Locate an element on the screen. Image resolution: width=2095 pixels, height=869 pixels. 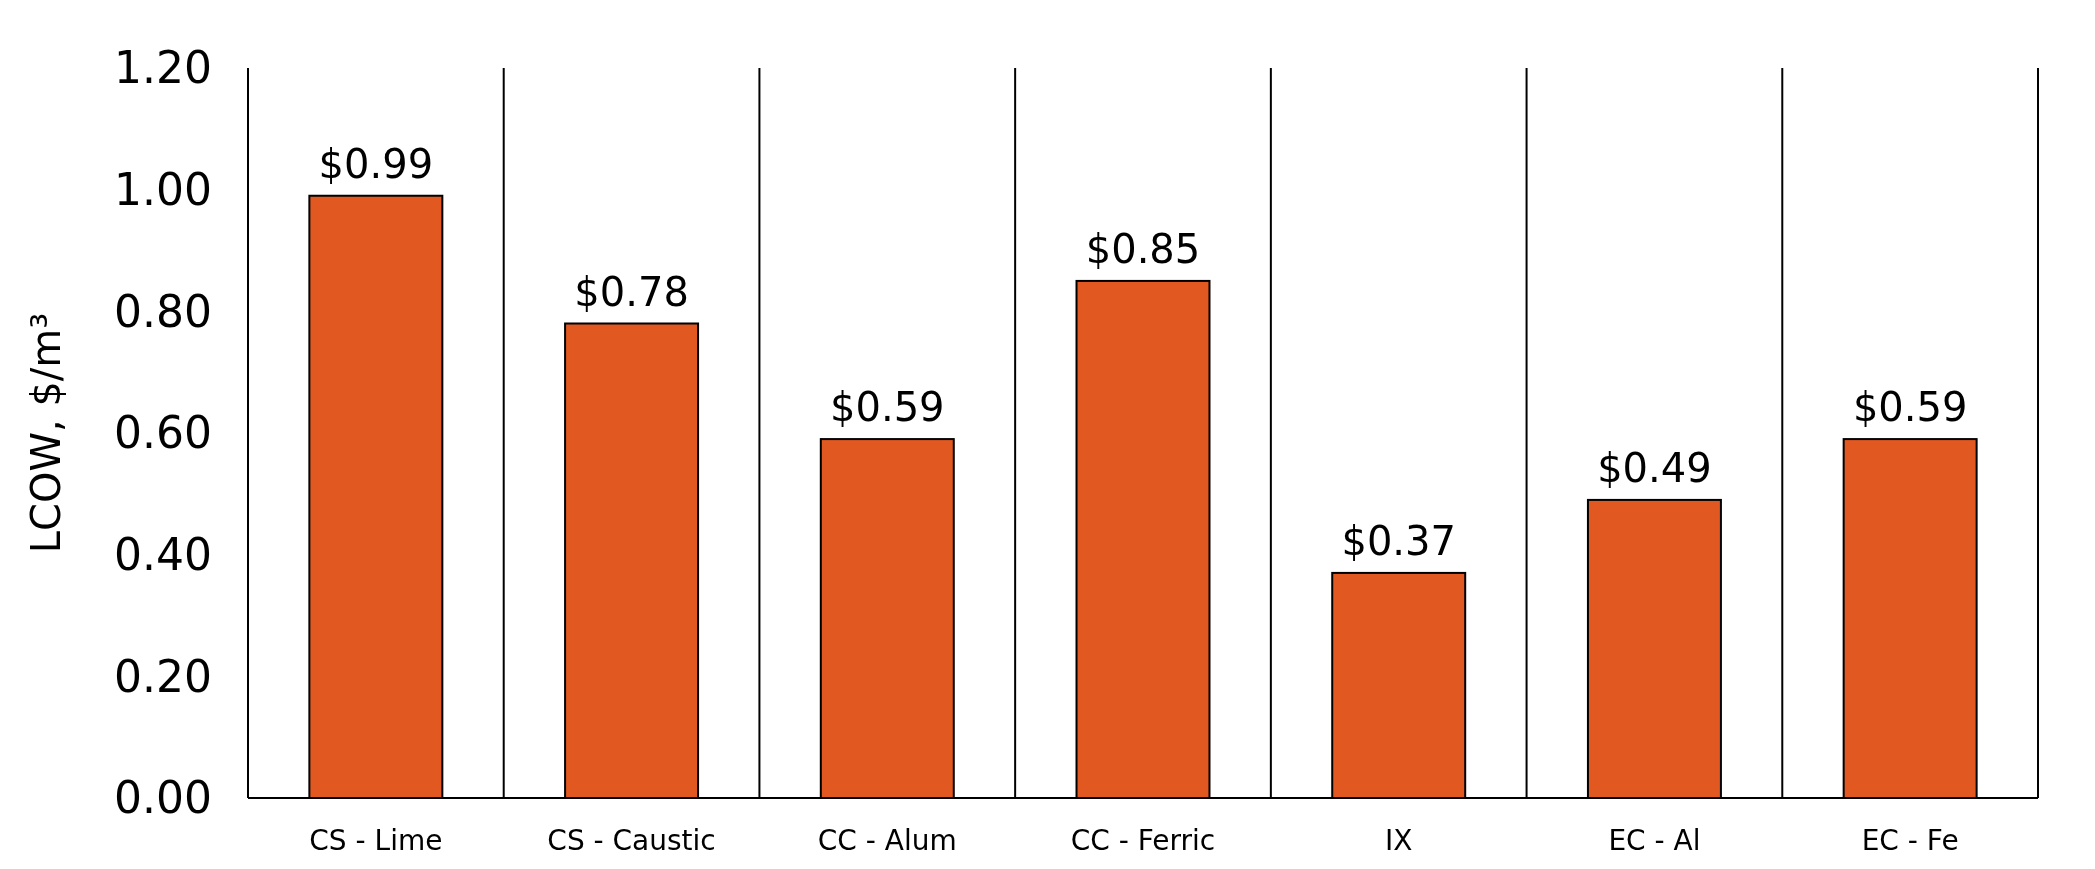
x-tick-label: IX is located at coordinates (1398, 840).